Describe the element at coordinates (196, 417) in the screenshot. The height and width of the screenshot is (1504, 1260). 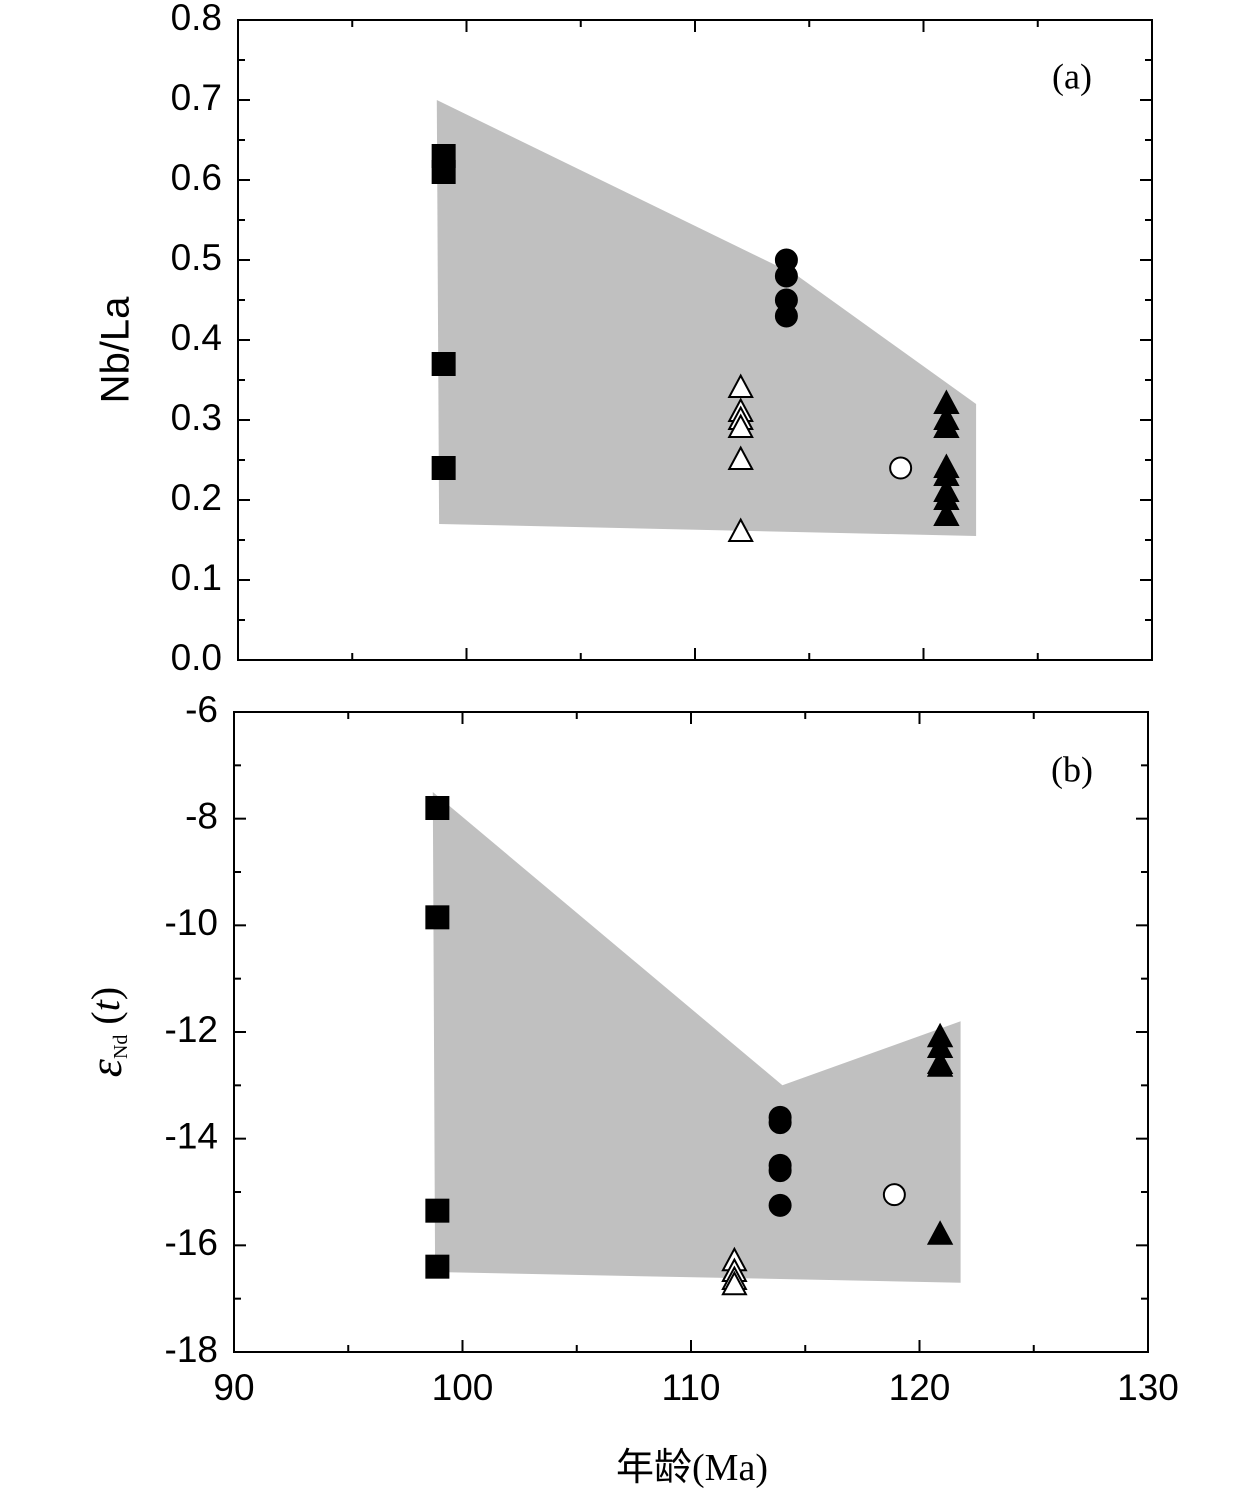
I see `panel-a-ytick-label: 0.3` at that location.